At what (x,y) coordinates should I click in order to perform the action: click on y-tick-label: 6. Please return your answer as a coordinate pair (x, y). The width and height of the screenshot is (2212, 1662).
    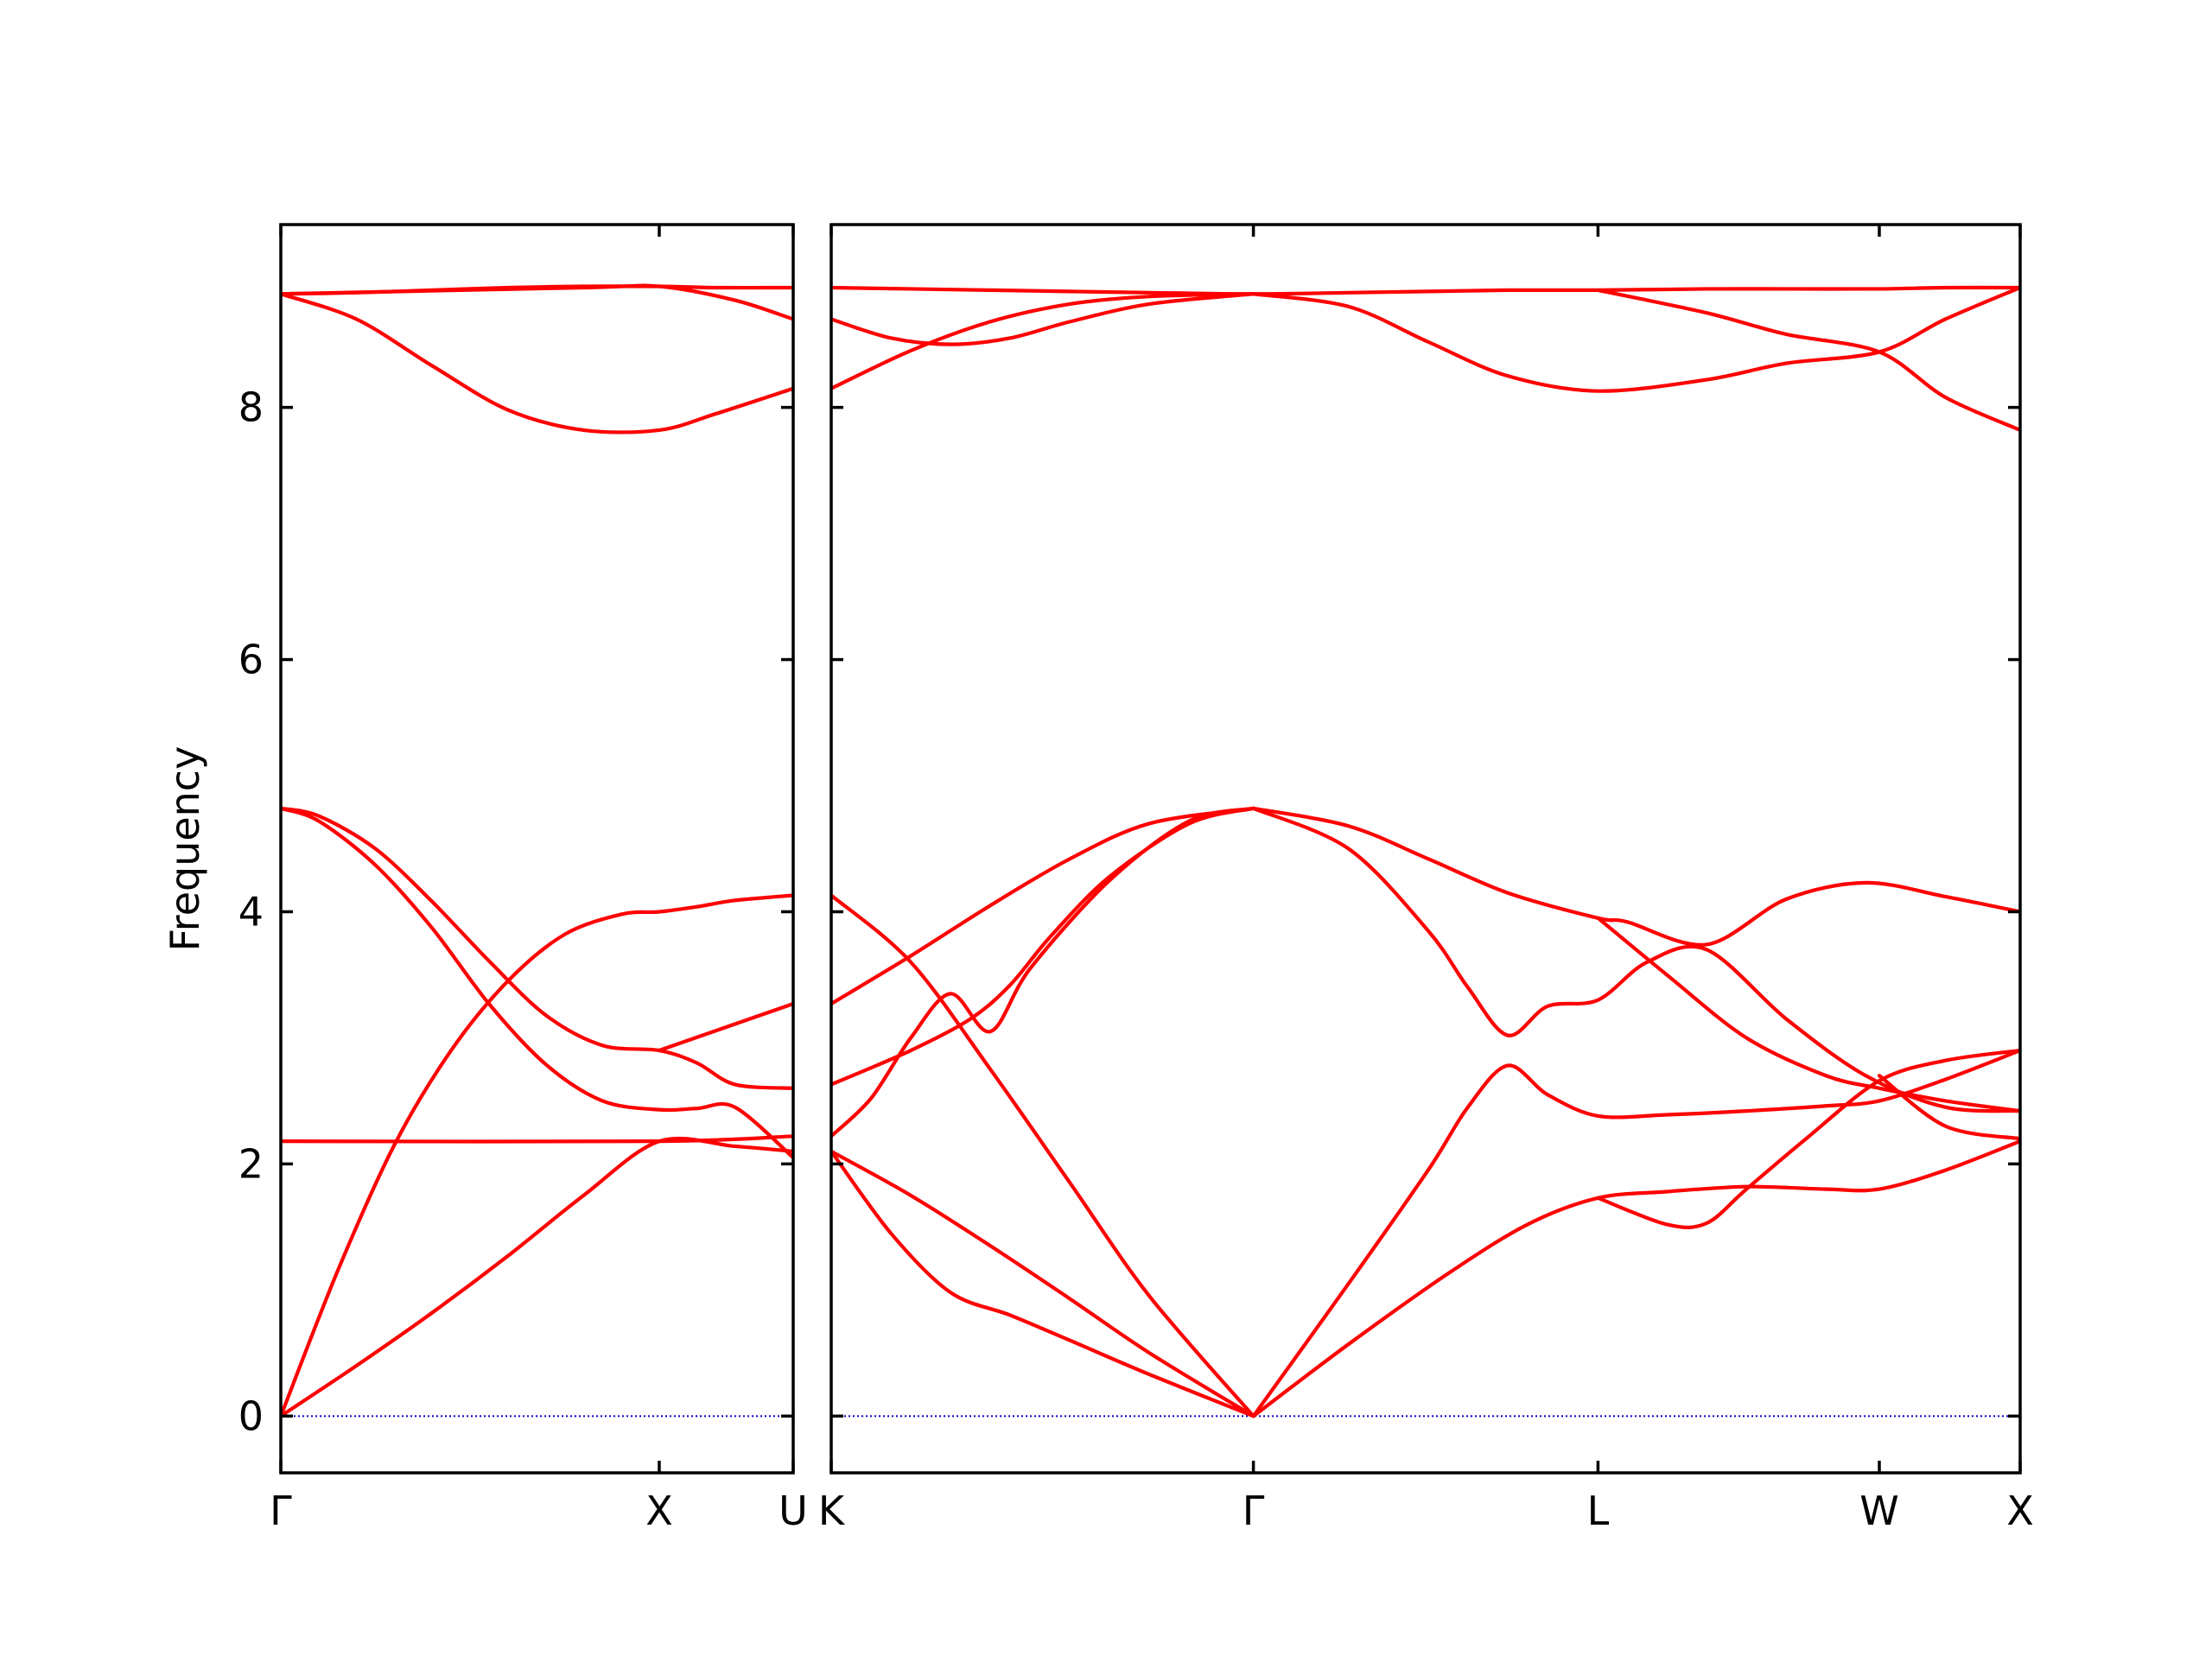
    Looking at the image, I should click on (251, 660).